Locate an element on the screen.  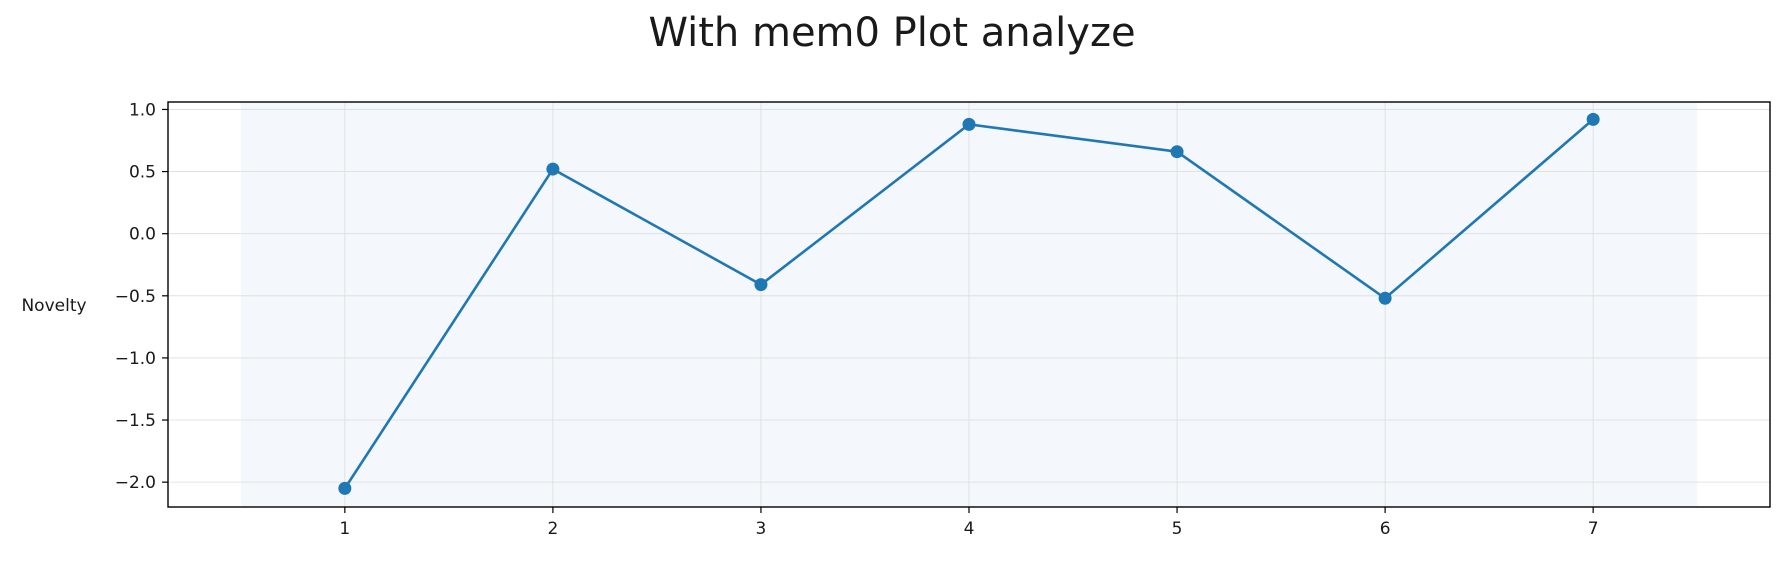
y-tick-label: −1.5 is located at coordinates (135, 421).